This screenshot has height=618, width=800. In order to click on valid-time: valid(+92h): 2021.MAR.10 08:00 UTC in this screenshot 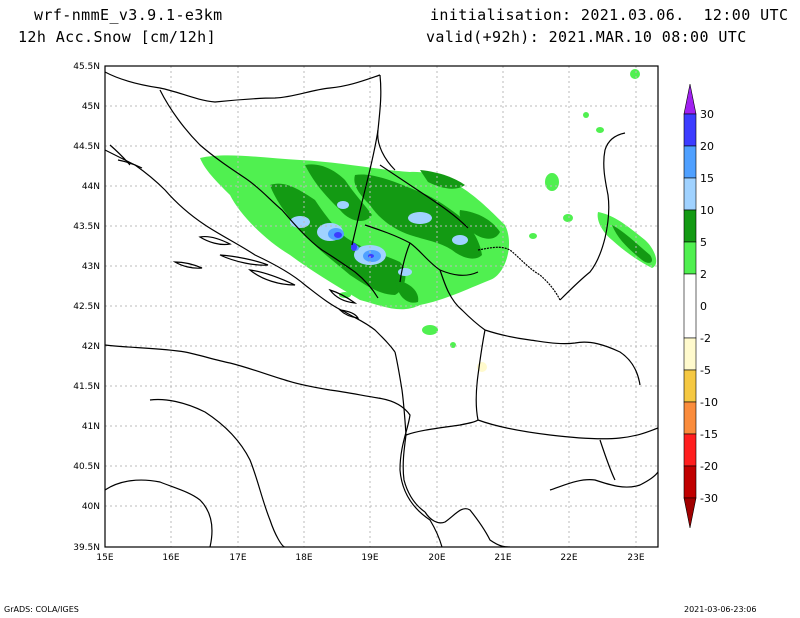, I will do `click(586, 37)`.